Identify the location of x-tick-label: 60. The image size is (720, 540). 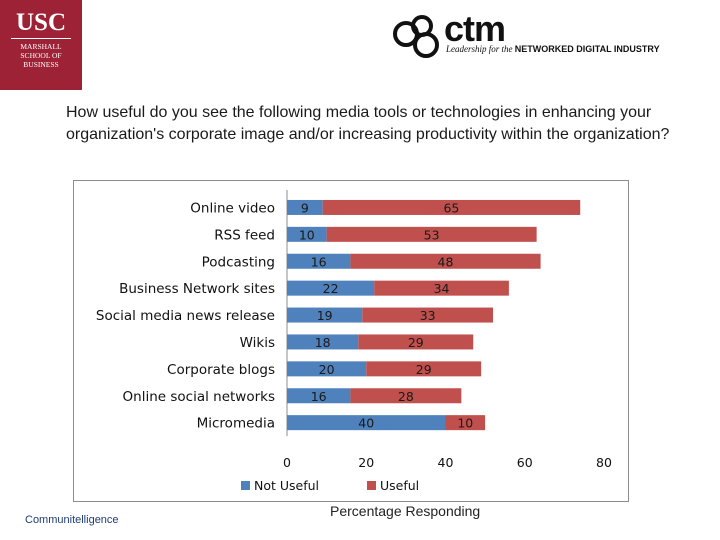
(525, 462).